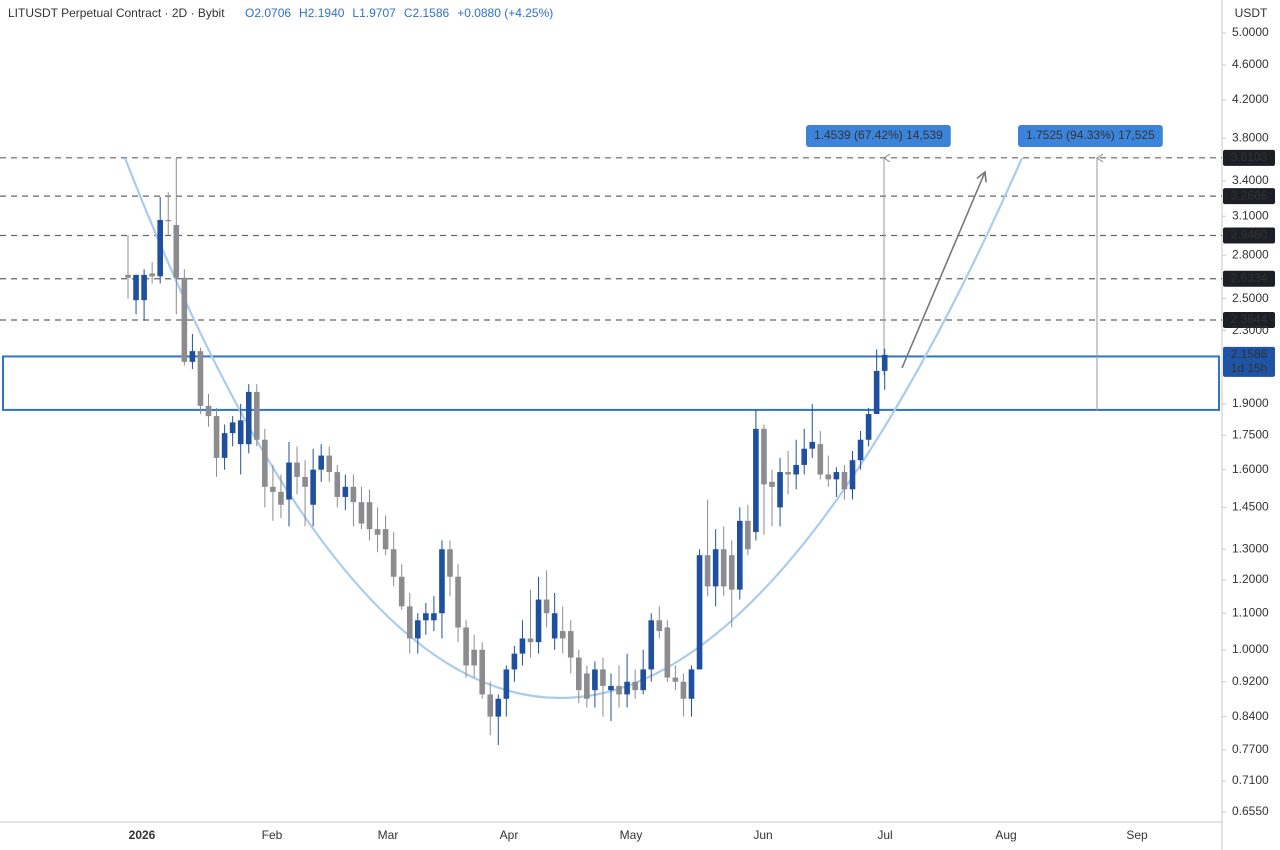 The image size is (1280, 850). Describe the element at coordinates (1249, 354) in the screenshot. I see `last-price-label: 2.1586` at that location.